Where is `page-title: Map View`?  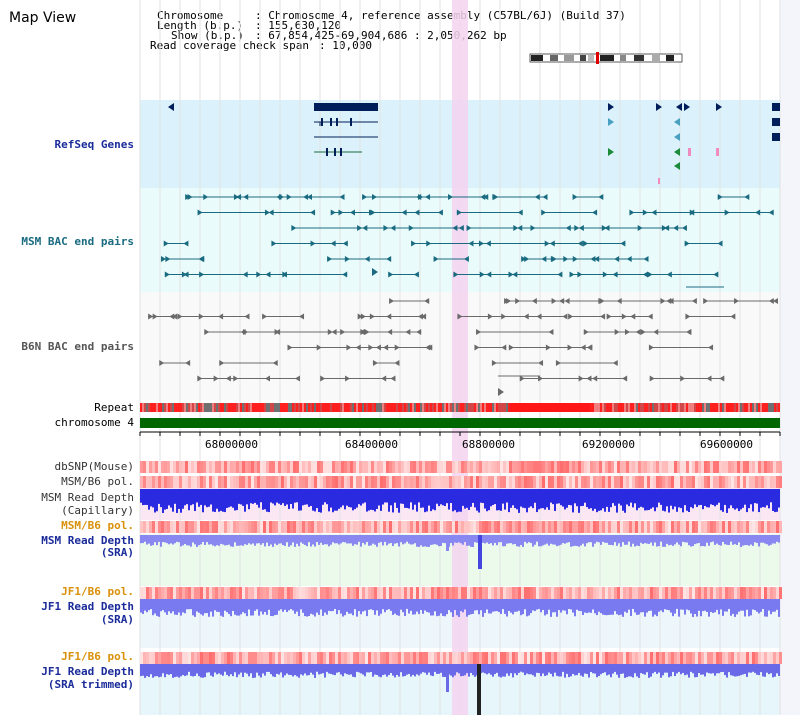 page-title: Map View is located at coordinates (43, 18).